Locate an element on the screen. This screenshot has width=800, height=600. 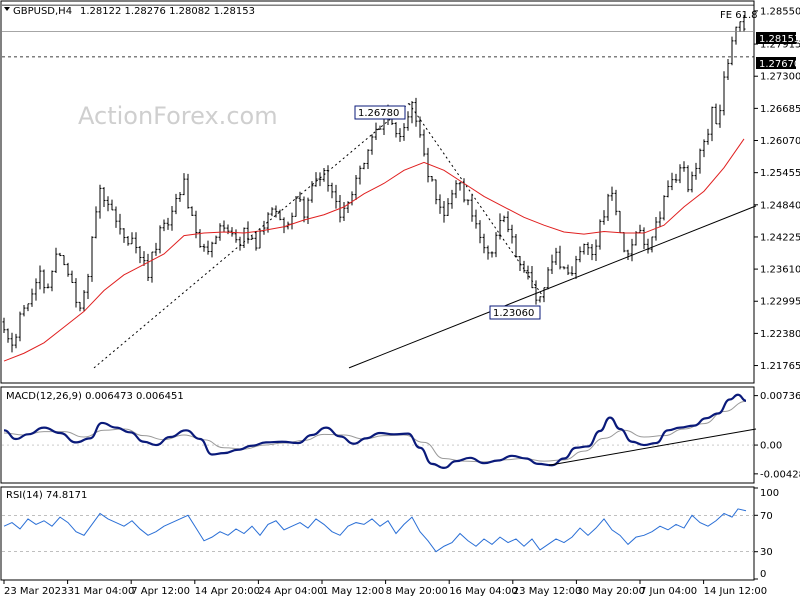
high-label: 1.26780 is located at coordinates (378, 113).